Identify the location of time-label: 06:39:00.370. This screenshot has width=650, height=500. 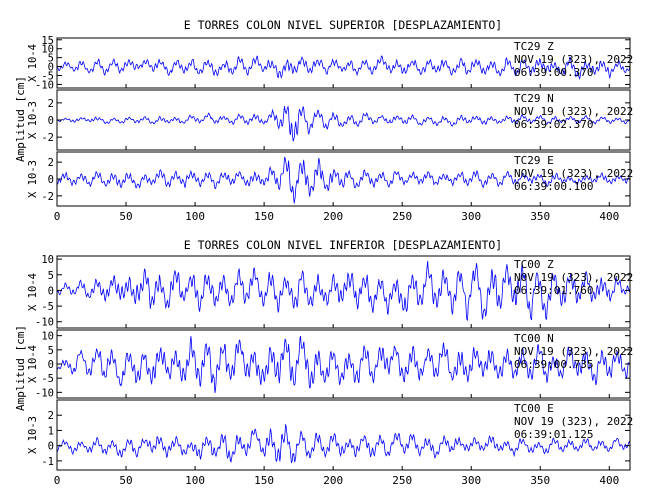
(553, 72).